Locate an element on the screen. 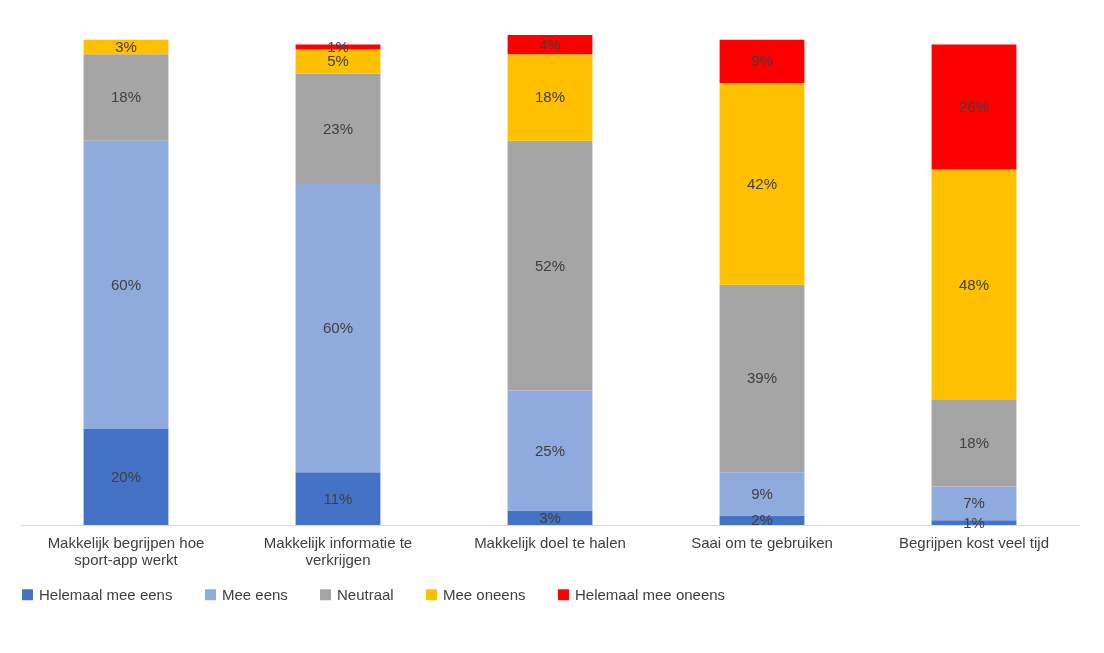 The width and height of the screenshot is (1104, 653). data-label: 52% is located at coordinates (550, 265).